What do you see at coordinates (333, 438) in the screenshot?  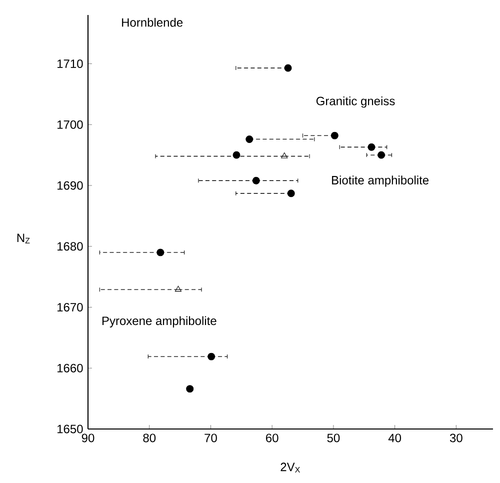 I see `x-tick-label: 50` at bounding box center [333, 438].